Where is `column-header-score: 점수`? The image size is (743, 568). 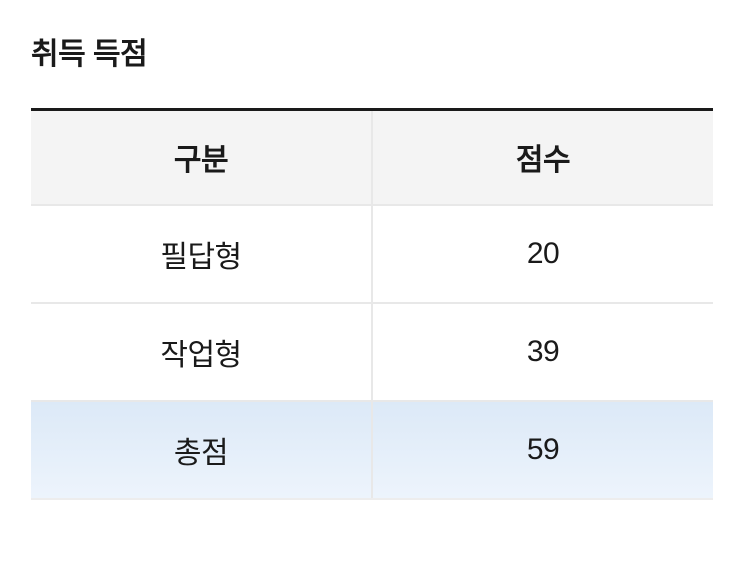 column-header-score: 점수 is located at coordinates (542, 157).